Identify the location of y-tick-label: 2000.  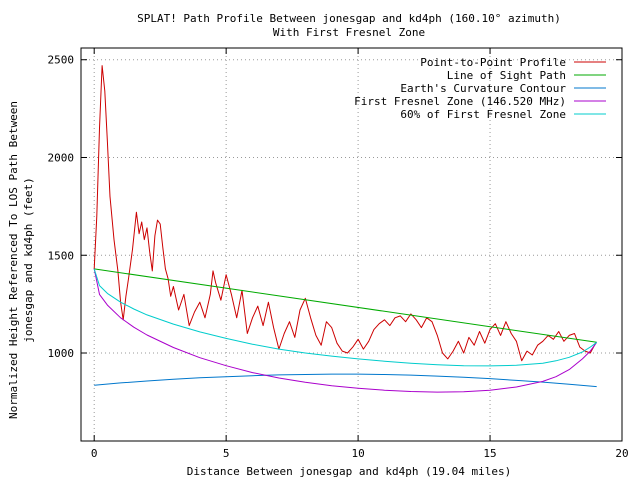
(61, 157).